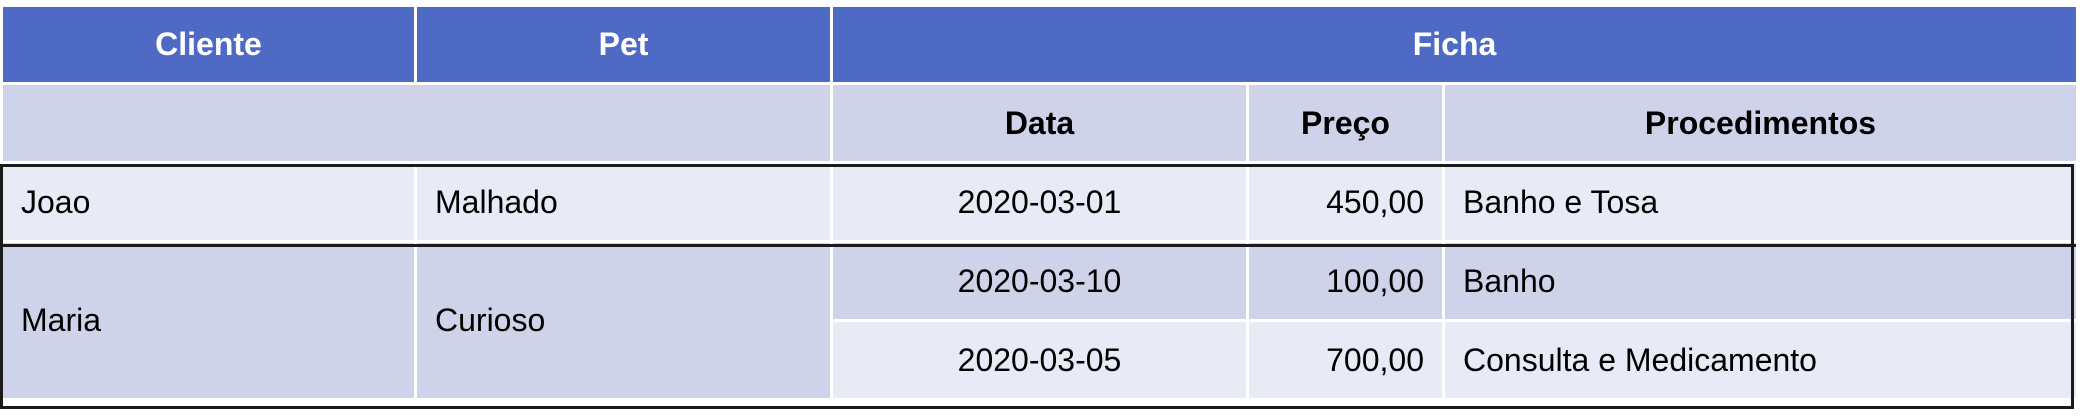 This screenshot has height=418, width=2080. What do you see at coordinates (1760, 360) in the screenshot?
I see `cell-procedimentos: Consulta e Medicamento` at bounding box center [1760, 360].